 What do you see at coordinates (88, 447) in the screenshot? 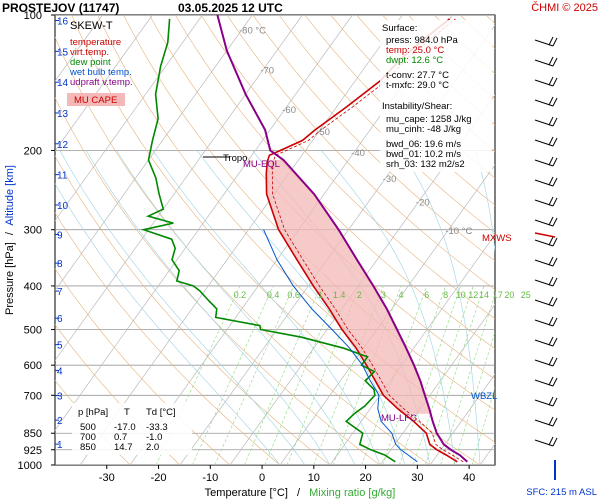
I see `table-cell: 850` at bounding box center [88, 447].